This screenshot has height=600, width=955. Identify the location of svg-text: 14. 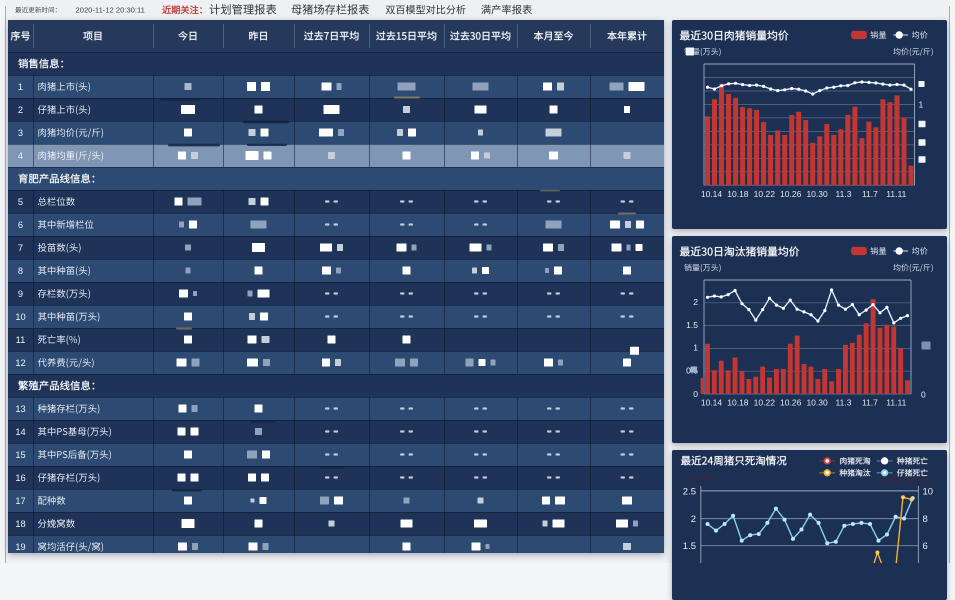
(20, 432).